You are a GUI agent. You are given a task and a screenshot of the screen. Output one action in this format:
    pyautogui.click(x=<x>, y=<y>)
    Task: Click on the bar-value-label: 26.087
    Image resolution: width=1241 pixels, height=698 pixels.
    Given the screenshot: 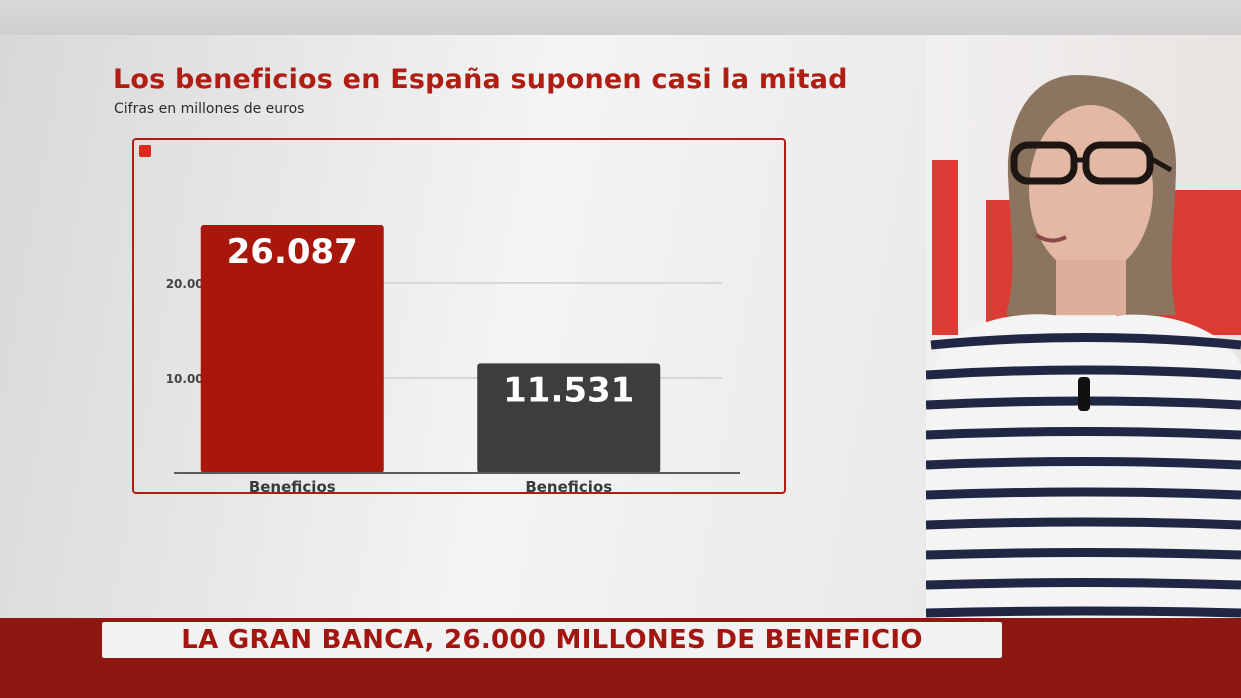 What is the action you would take?
    pyautogui.click(x=292, y=252)
    